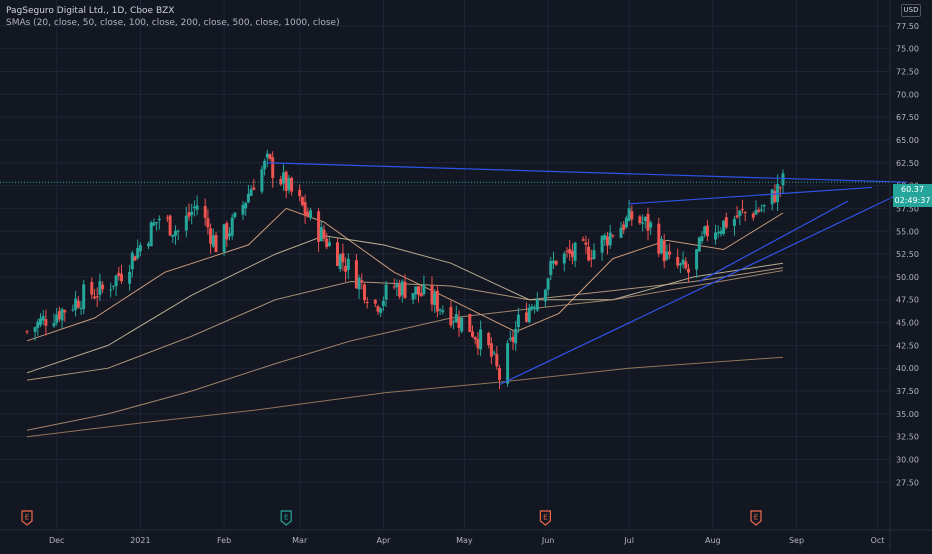 The image size is (932, 554). What do you see at coordinates (907, 163) in the screenshot?
I see `price-tick-label: 62.50` at bounding box center [907, 163].